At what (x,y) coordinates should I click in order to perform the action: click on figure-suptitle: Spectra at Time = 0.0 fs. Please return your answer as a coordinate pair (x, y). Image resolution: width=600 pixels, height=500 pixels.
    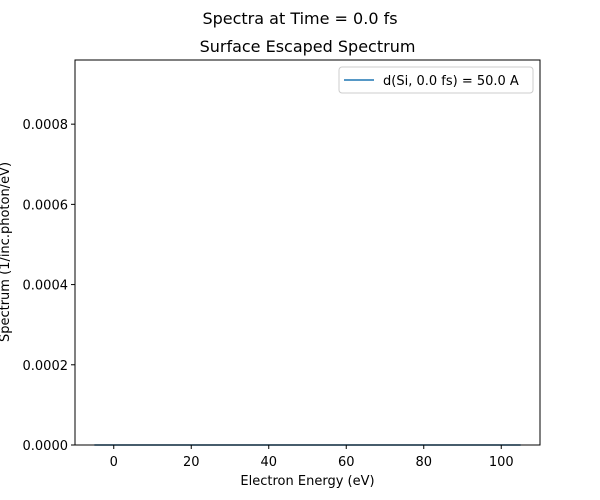
    Looking at the image, I should click on (299, 18).